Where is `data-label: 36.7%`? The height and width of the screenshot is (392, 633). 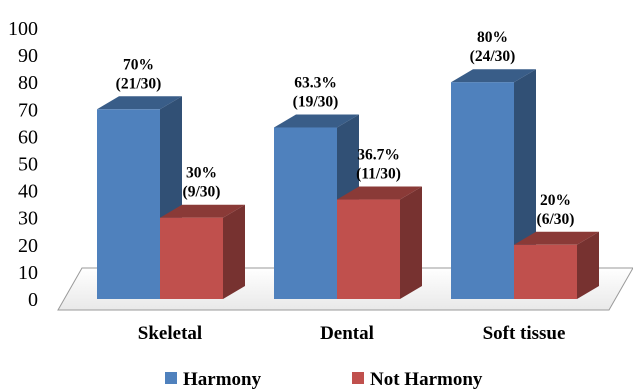 data-label: 36.7% is located at coordinates (378, 155).